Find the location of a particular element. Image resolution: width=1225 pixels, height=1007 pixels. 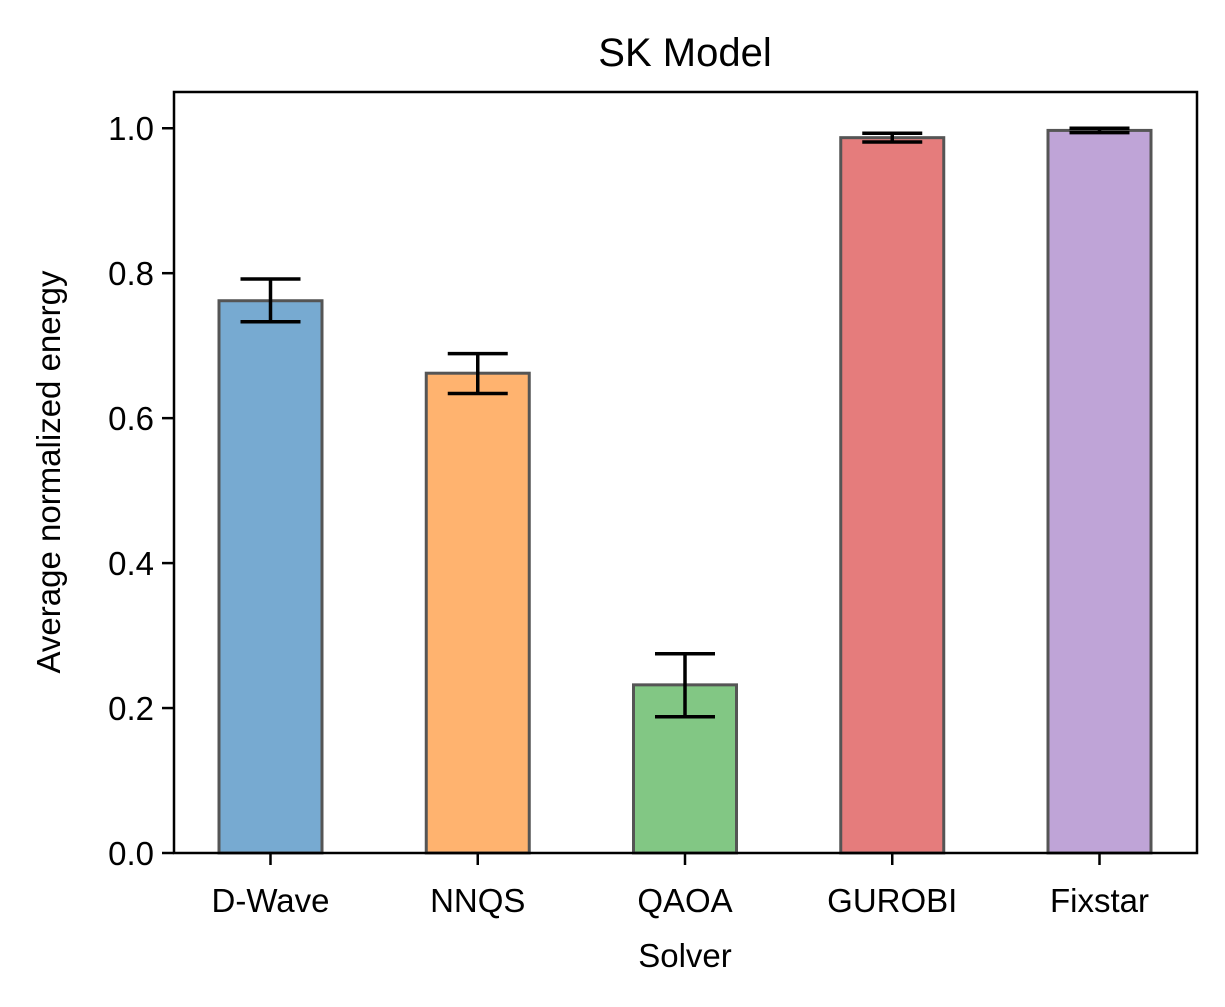

bar-d-wave is located at coordinates (270, 577).